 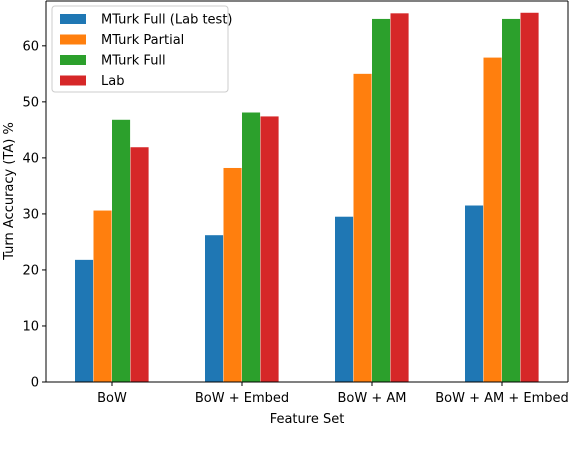 I want to click on y-tick-label: 10, so click(x=30, y=326).